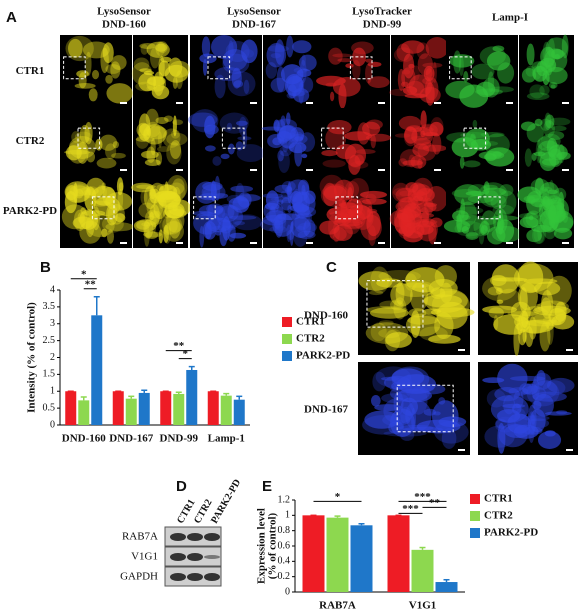 Image resolution: width=583 pixels, height=609 pixels. Describe the element at coordinates (226, 141) in the screenshot. I see `micrograph` at that location.